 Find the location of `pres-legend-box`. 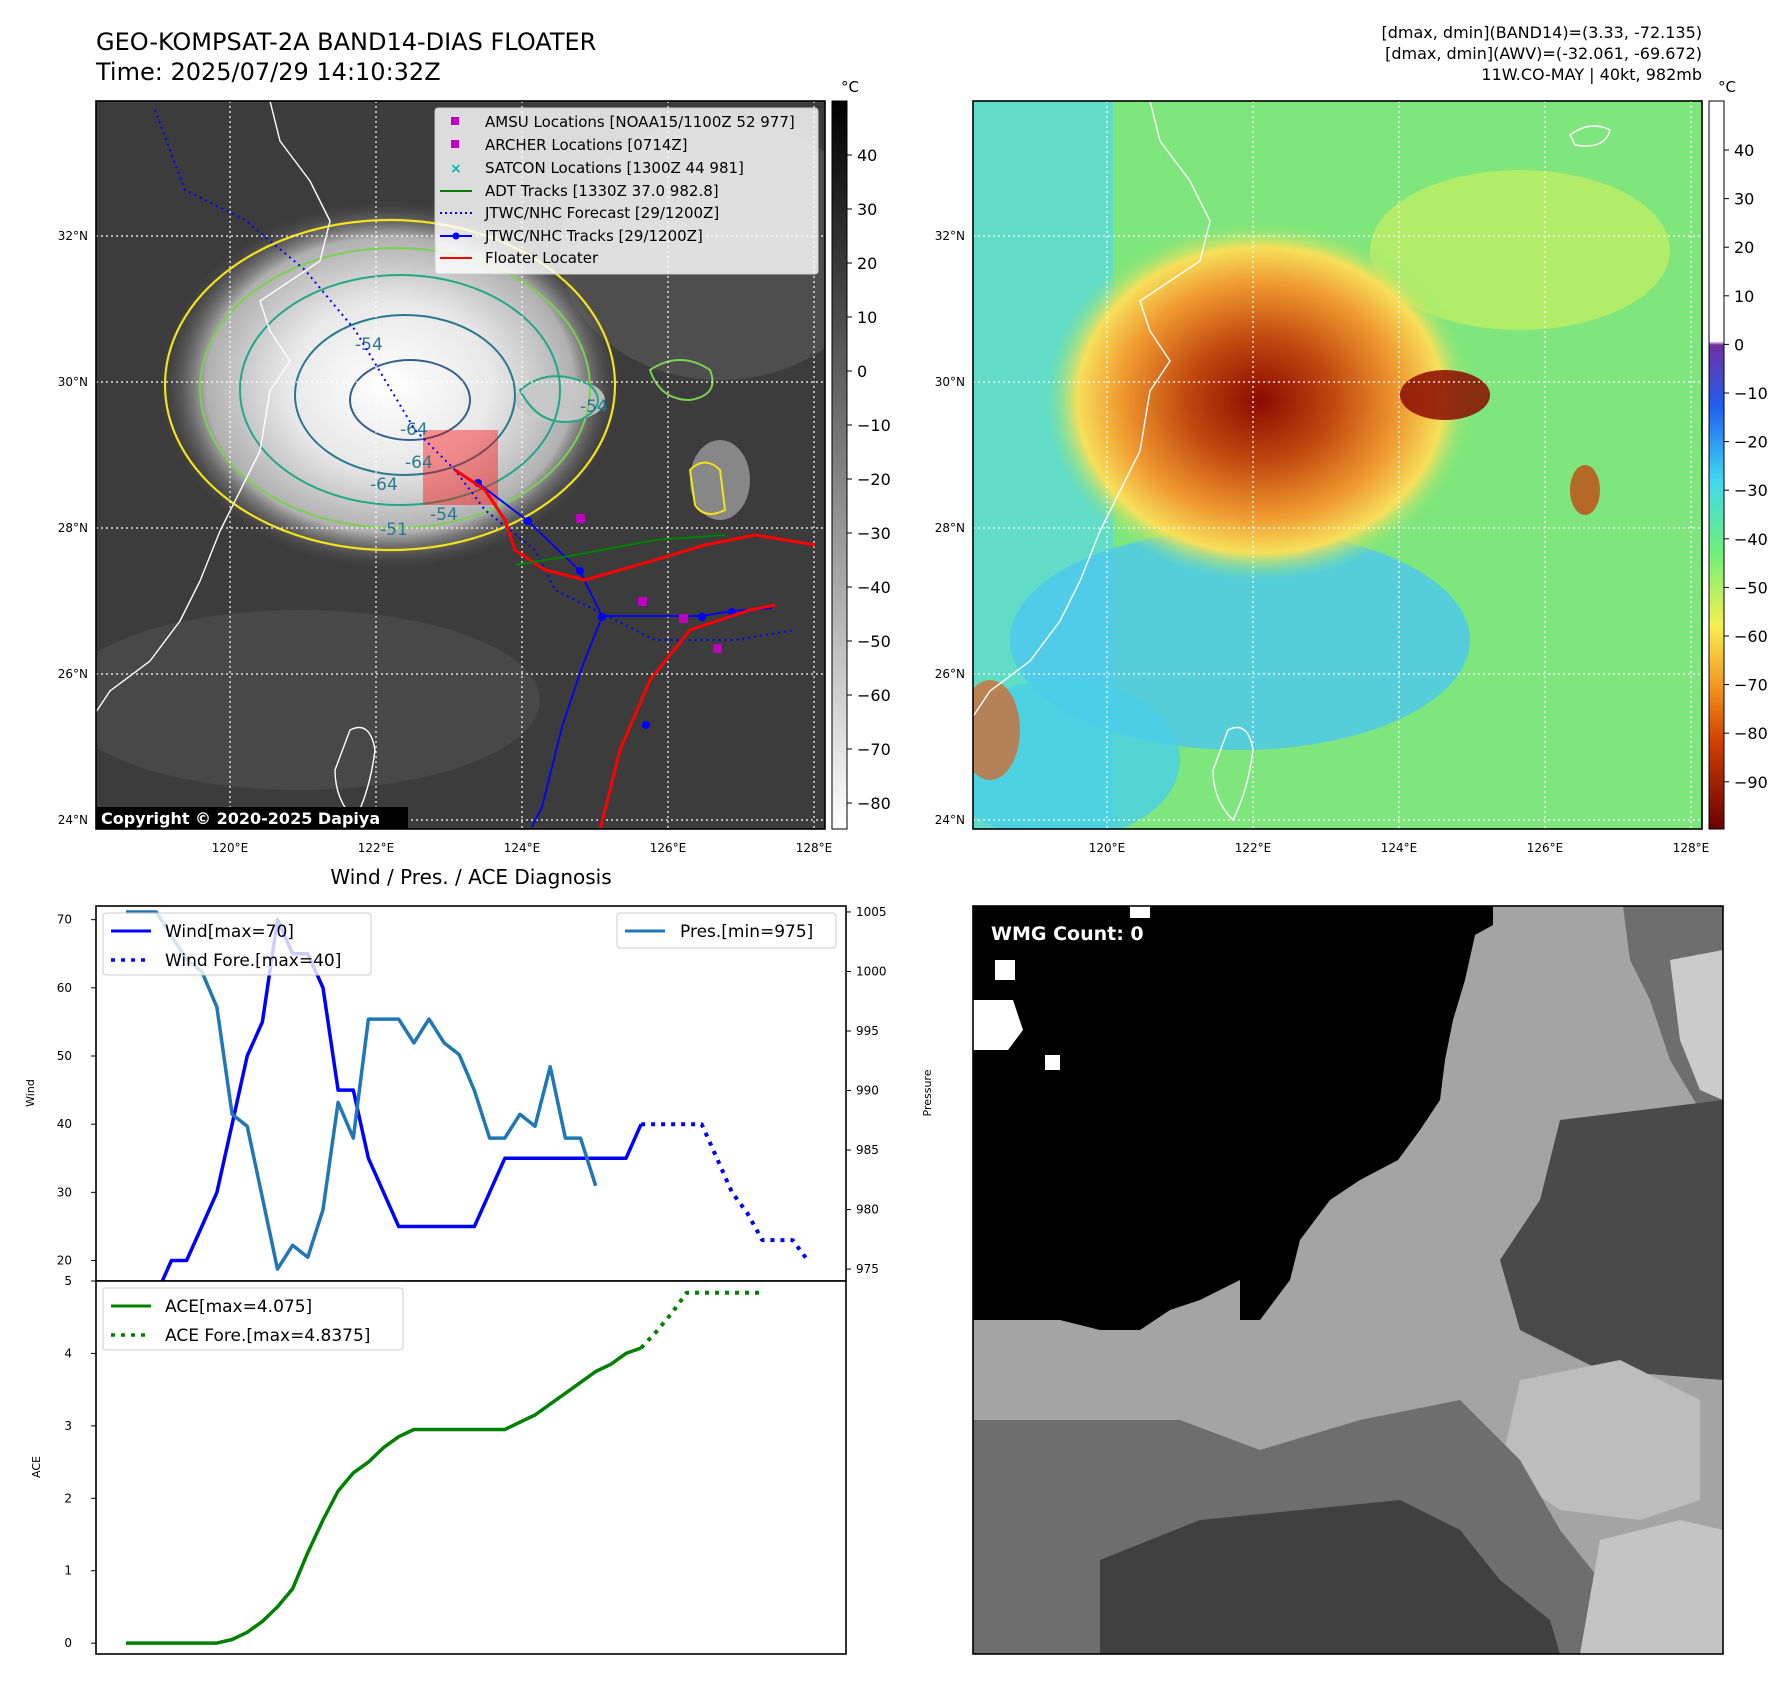

pres-legend-box is located at coordinates (726, 930).